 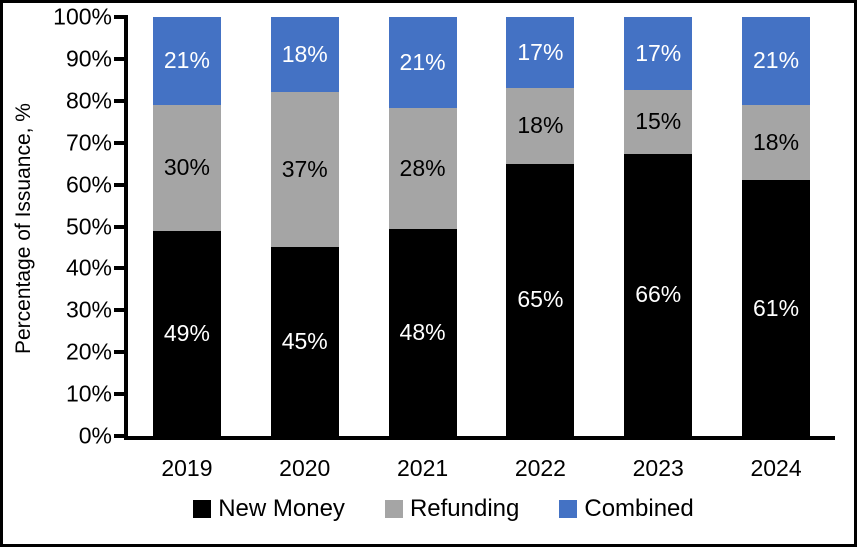 I want to click on y-tick-label: 90%, so click(x=88, y=58).